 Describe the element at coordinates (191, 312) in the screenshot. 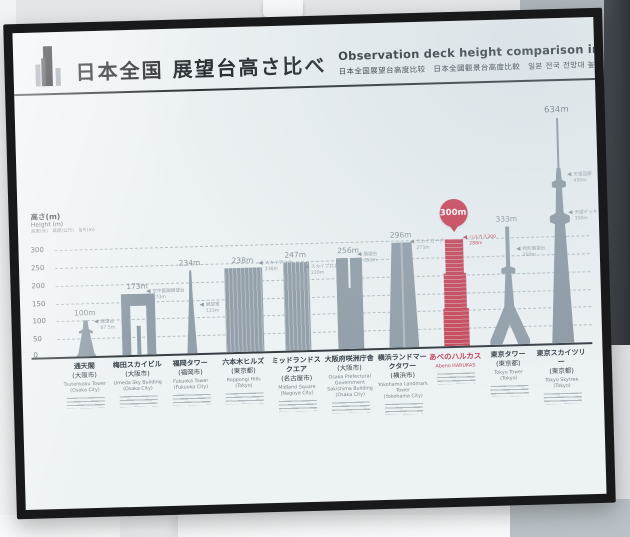

I see `fukuoka-tower-silhouette` at that location.